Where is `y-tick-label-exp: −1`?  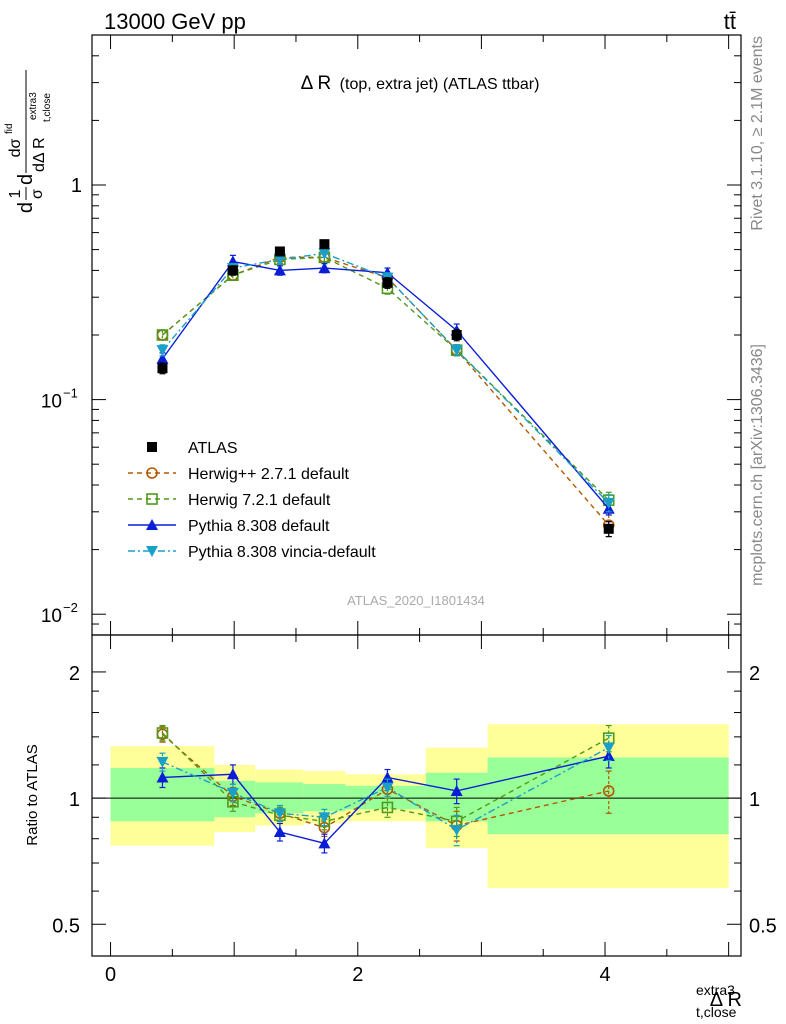
y-tick-label-exp: −1 is located at coordinates (70, 393).